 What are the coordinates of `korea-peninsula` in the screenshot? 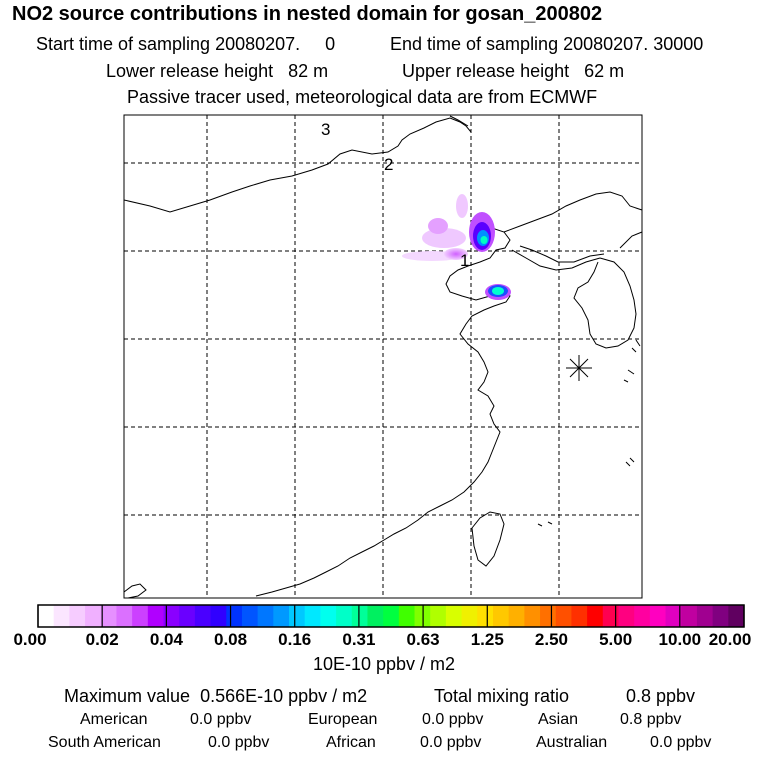 It's located at (605, 303).